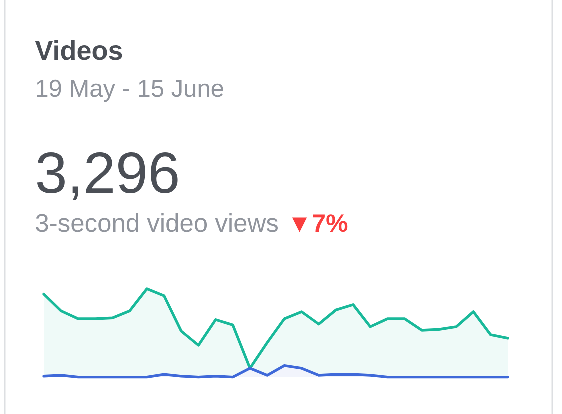 The width and height of the screenshot is (562, 414). What do you see at coordinates (320, 223) in the screenshot?
I see `text: ▼7%` at bounding box center [320, 223].